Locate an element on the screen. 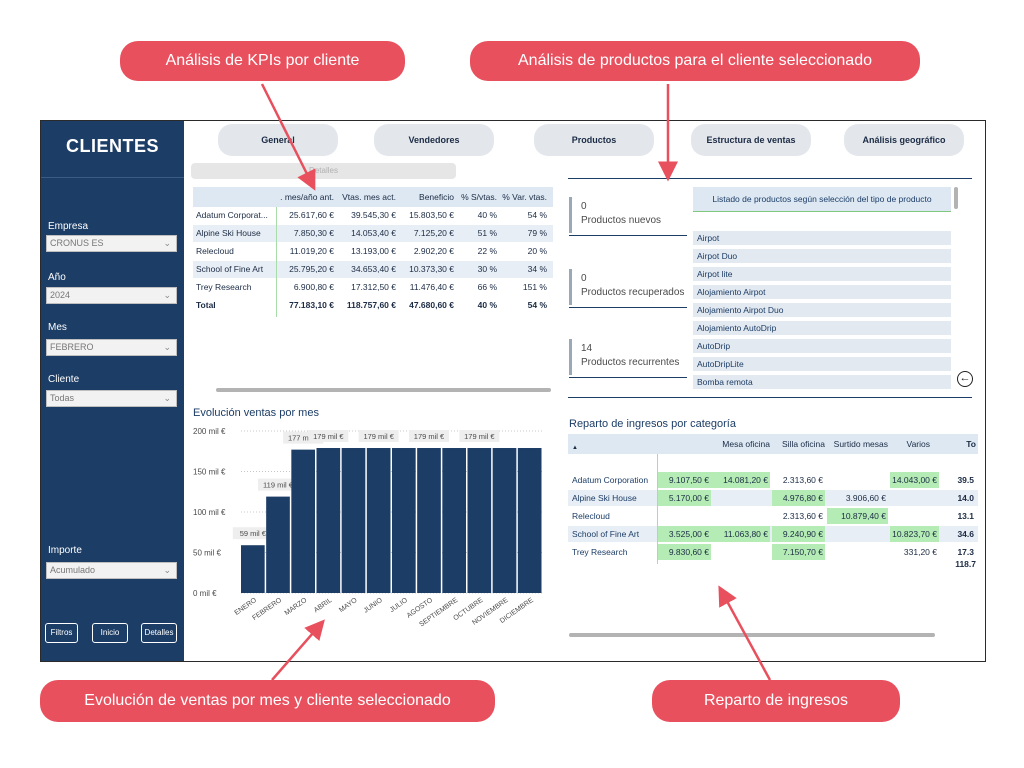 The image size is (1024, 768). product-list-item: AutoDripLite is located at coordinates (822, 364).